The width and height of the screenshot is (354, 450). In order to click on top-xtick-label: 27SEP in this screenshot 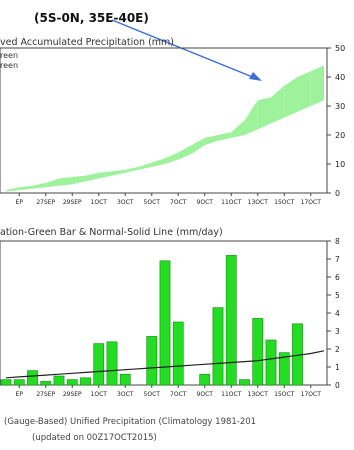, I will do `click(45, 202)`.